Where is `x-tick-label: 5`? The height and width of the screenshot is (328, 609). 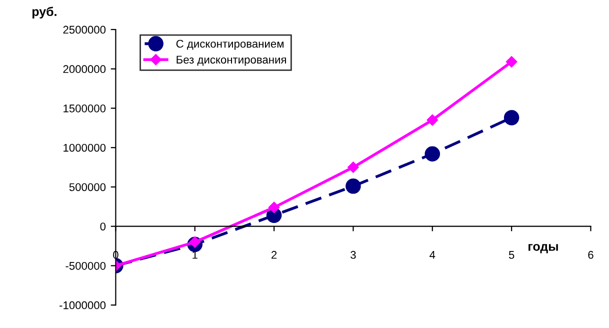 x-tick-label: 5 is located at coordinates (511, 255).